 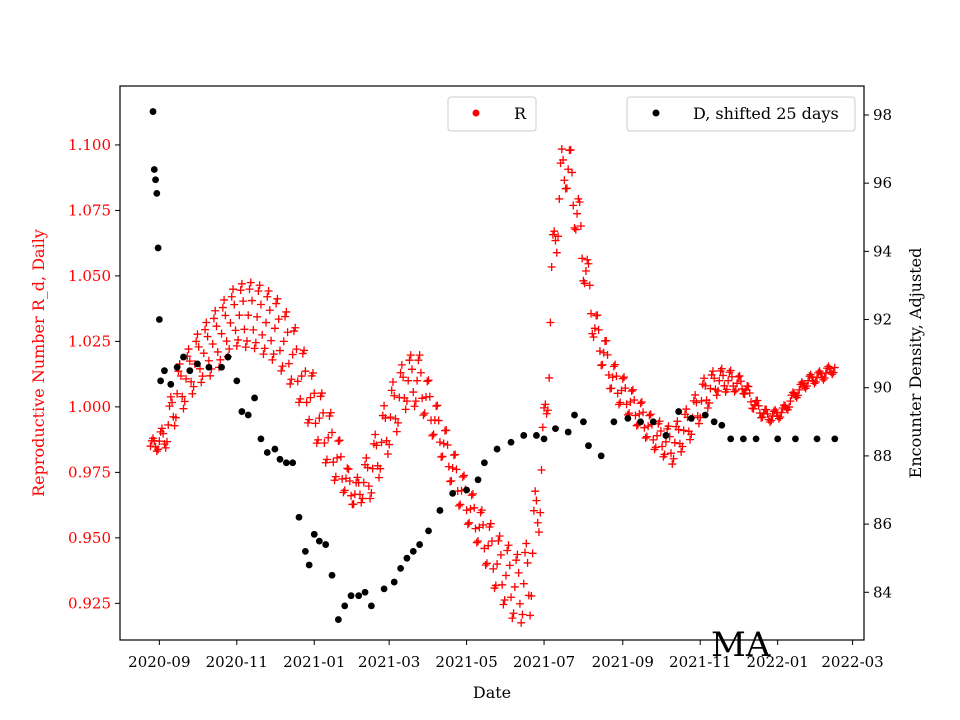 What do you see at coordinates (882, 320) in the screenshot?
I see `right-tick-label: 92` at bounding box center [882, 320].